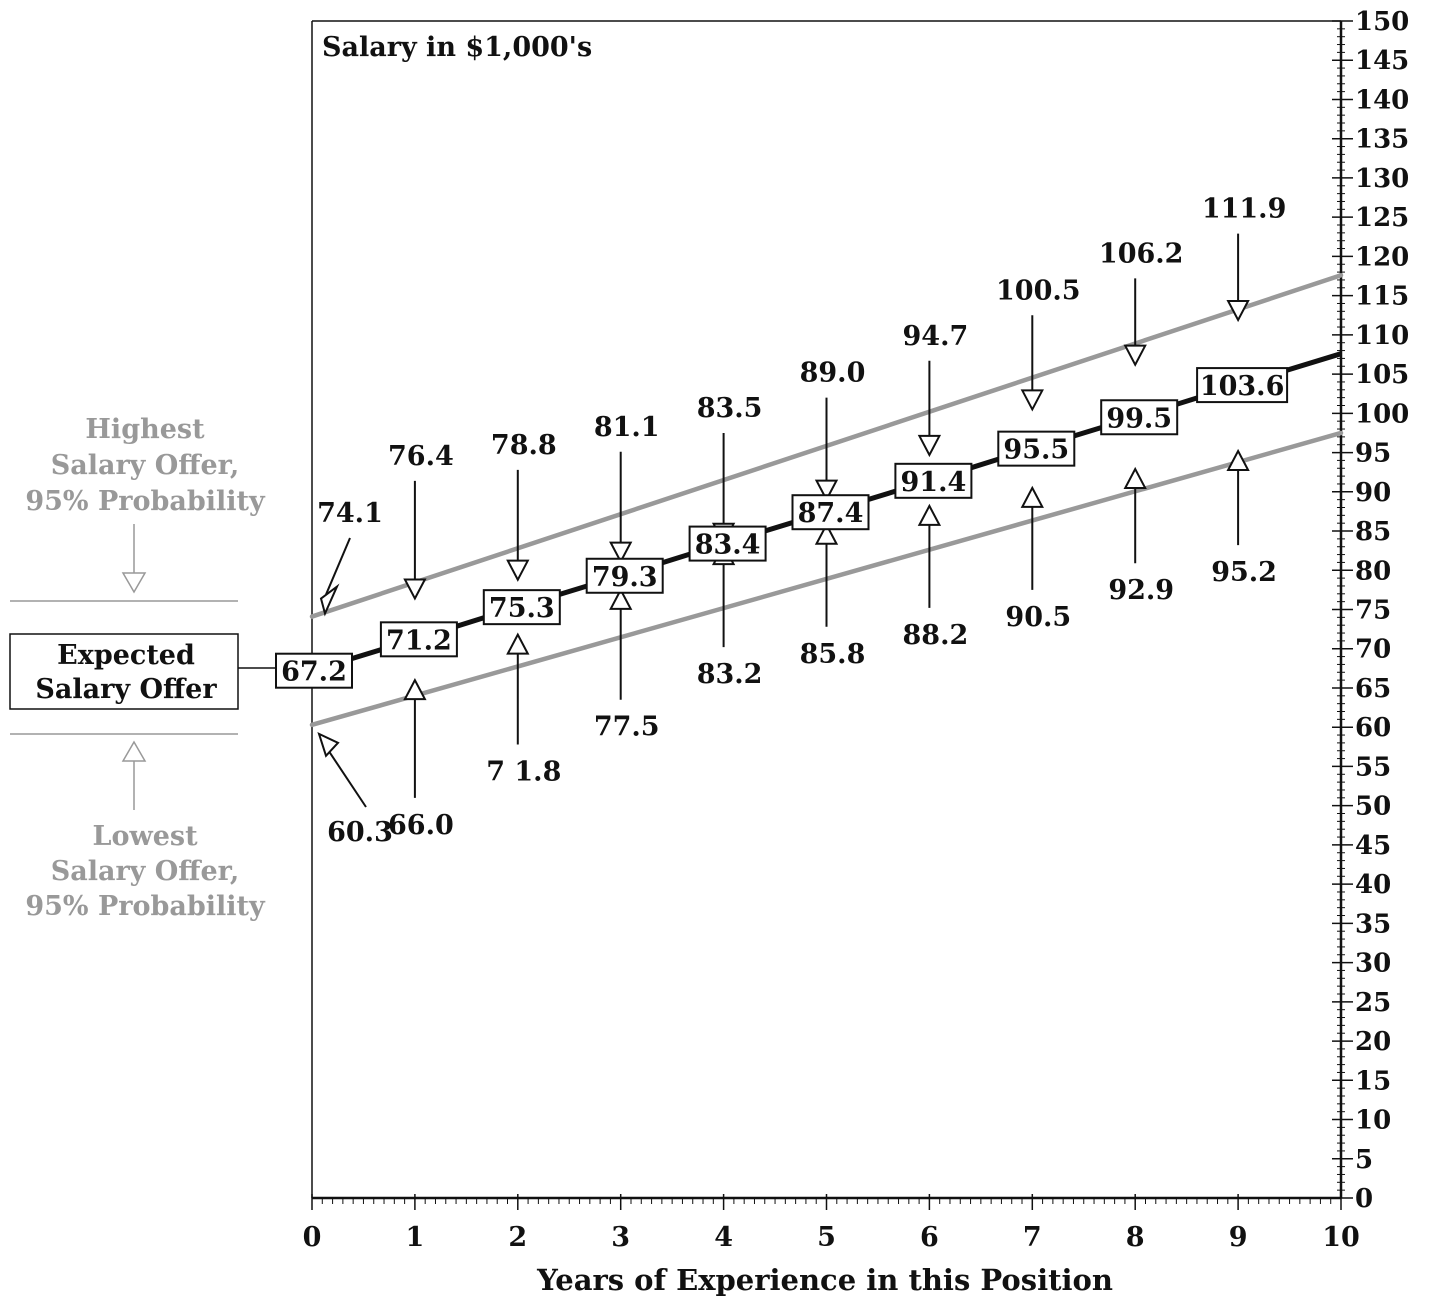 Image resolution: width=1436 pixels, height=1296 pixels. Describe the element at coordinates (1382, 179) in the screenshot. I see `y-tick-label: 130` at that location.